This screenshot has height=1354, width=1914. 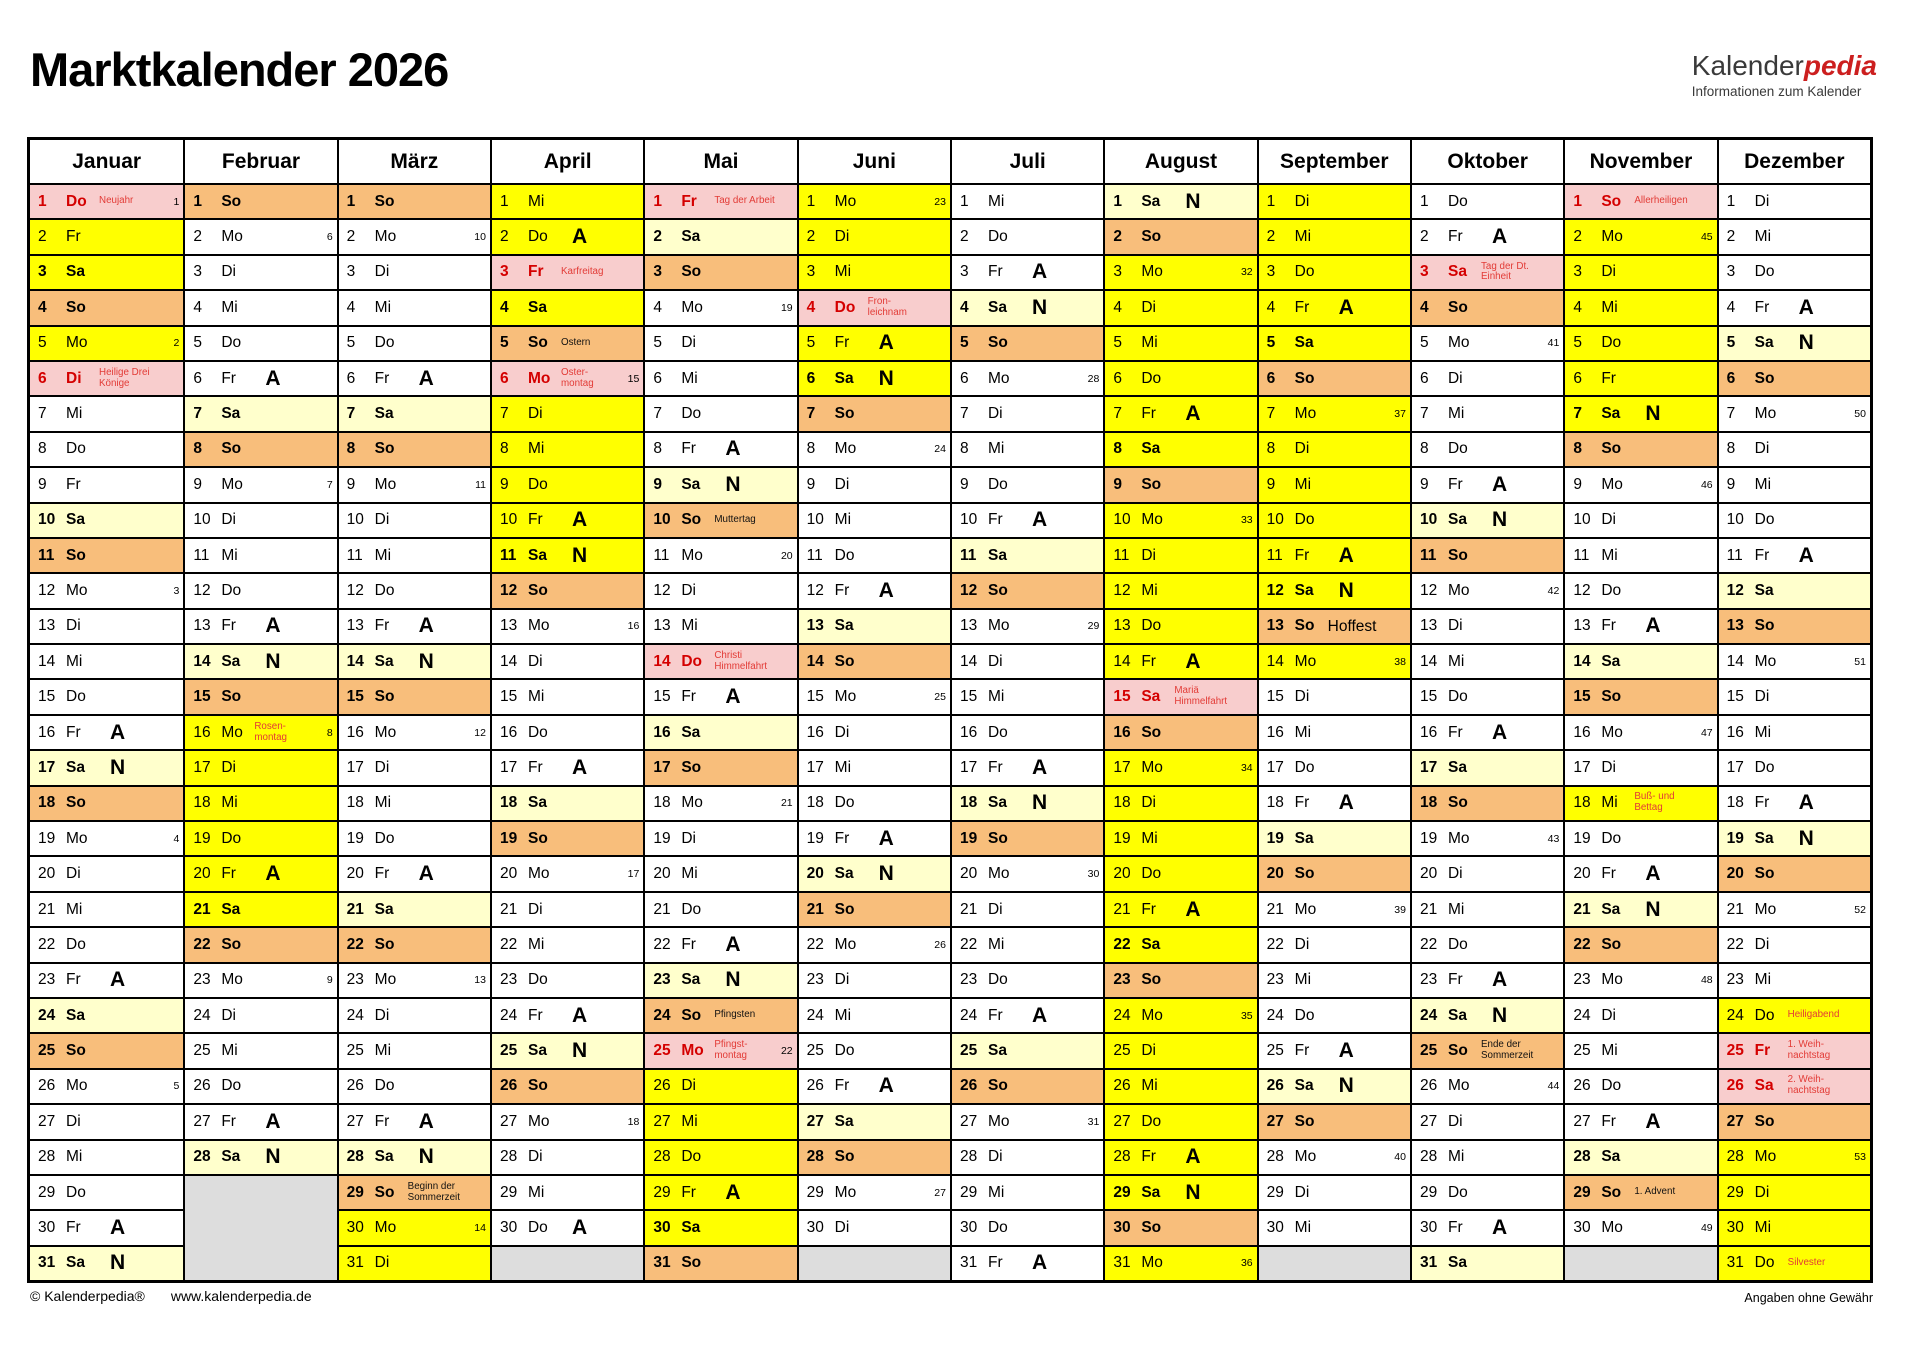 I want to click on day-cell: 16 Do, so click(x=567, y=731).